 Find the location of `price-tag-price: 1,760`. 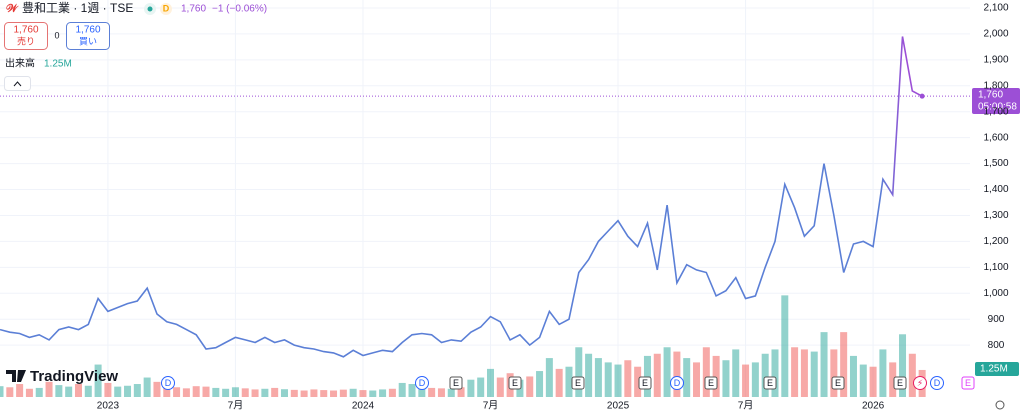

price-tag-price: 1,760 is located at coordinates (990, 95).